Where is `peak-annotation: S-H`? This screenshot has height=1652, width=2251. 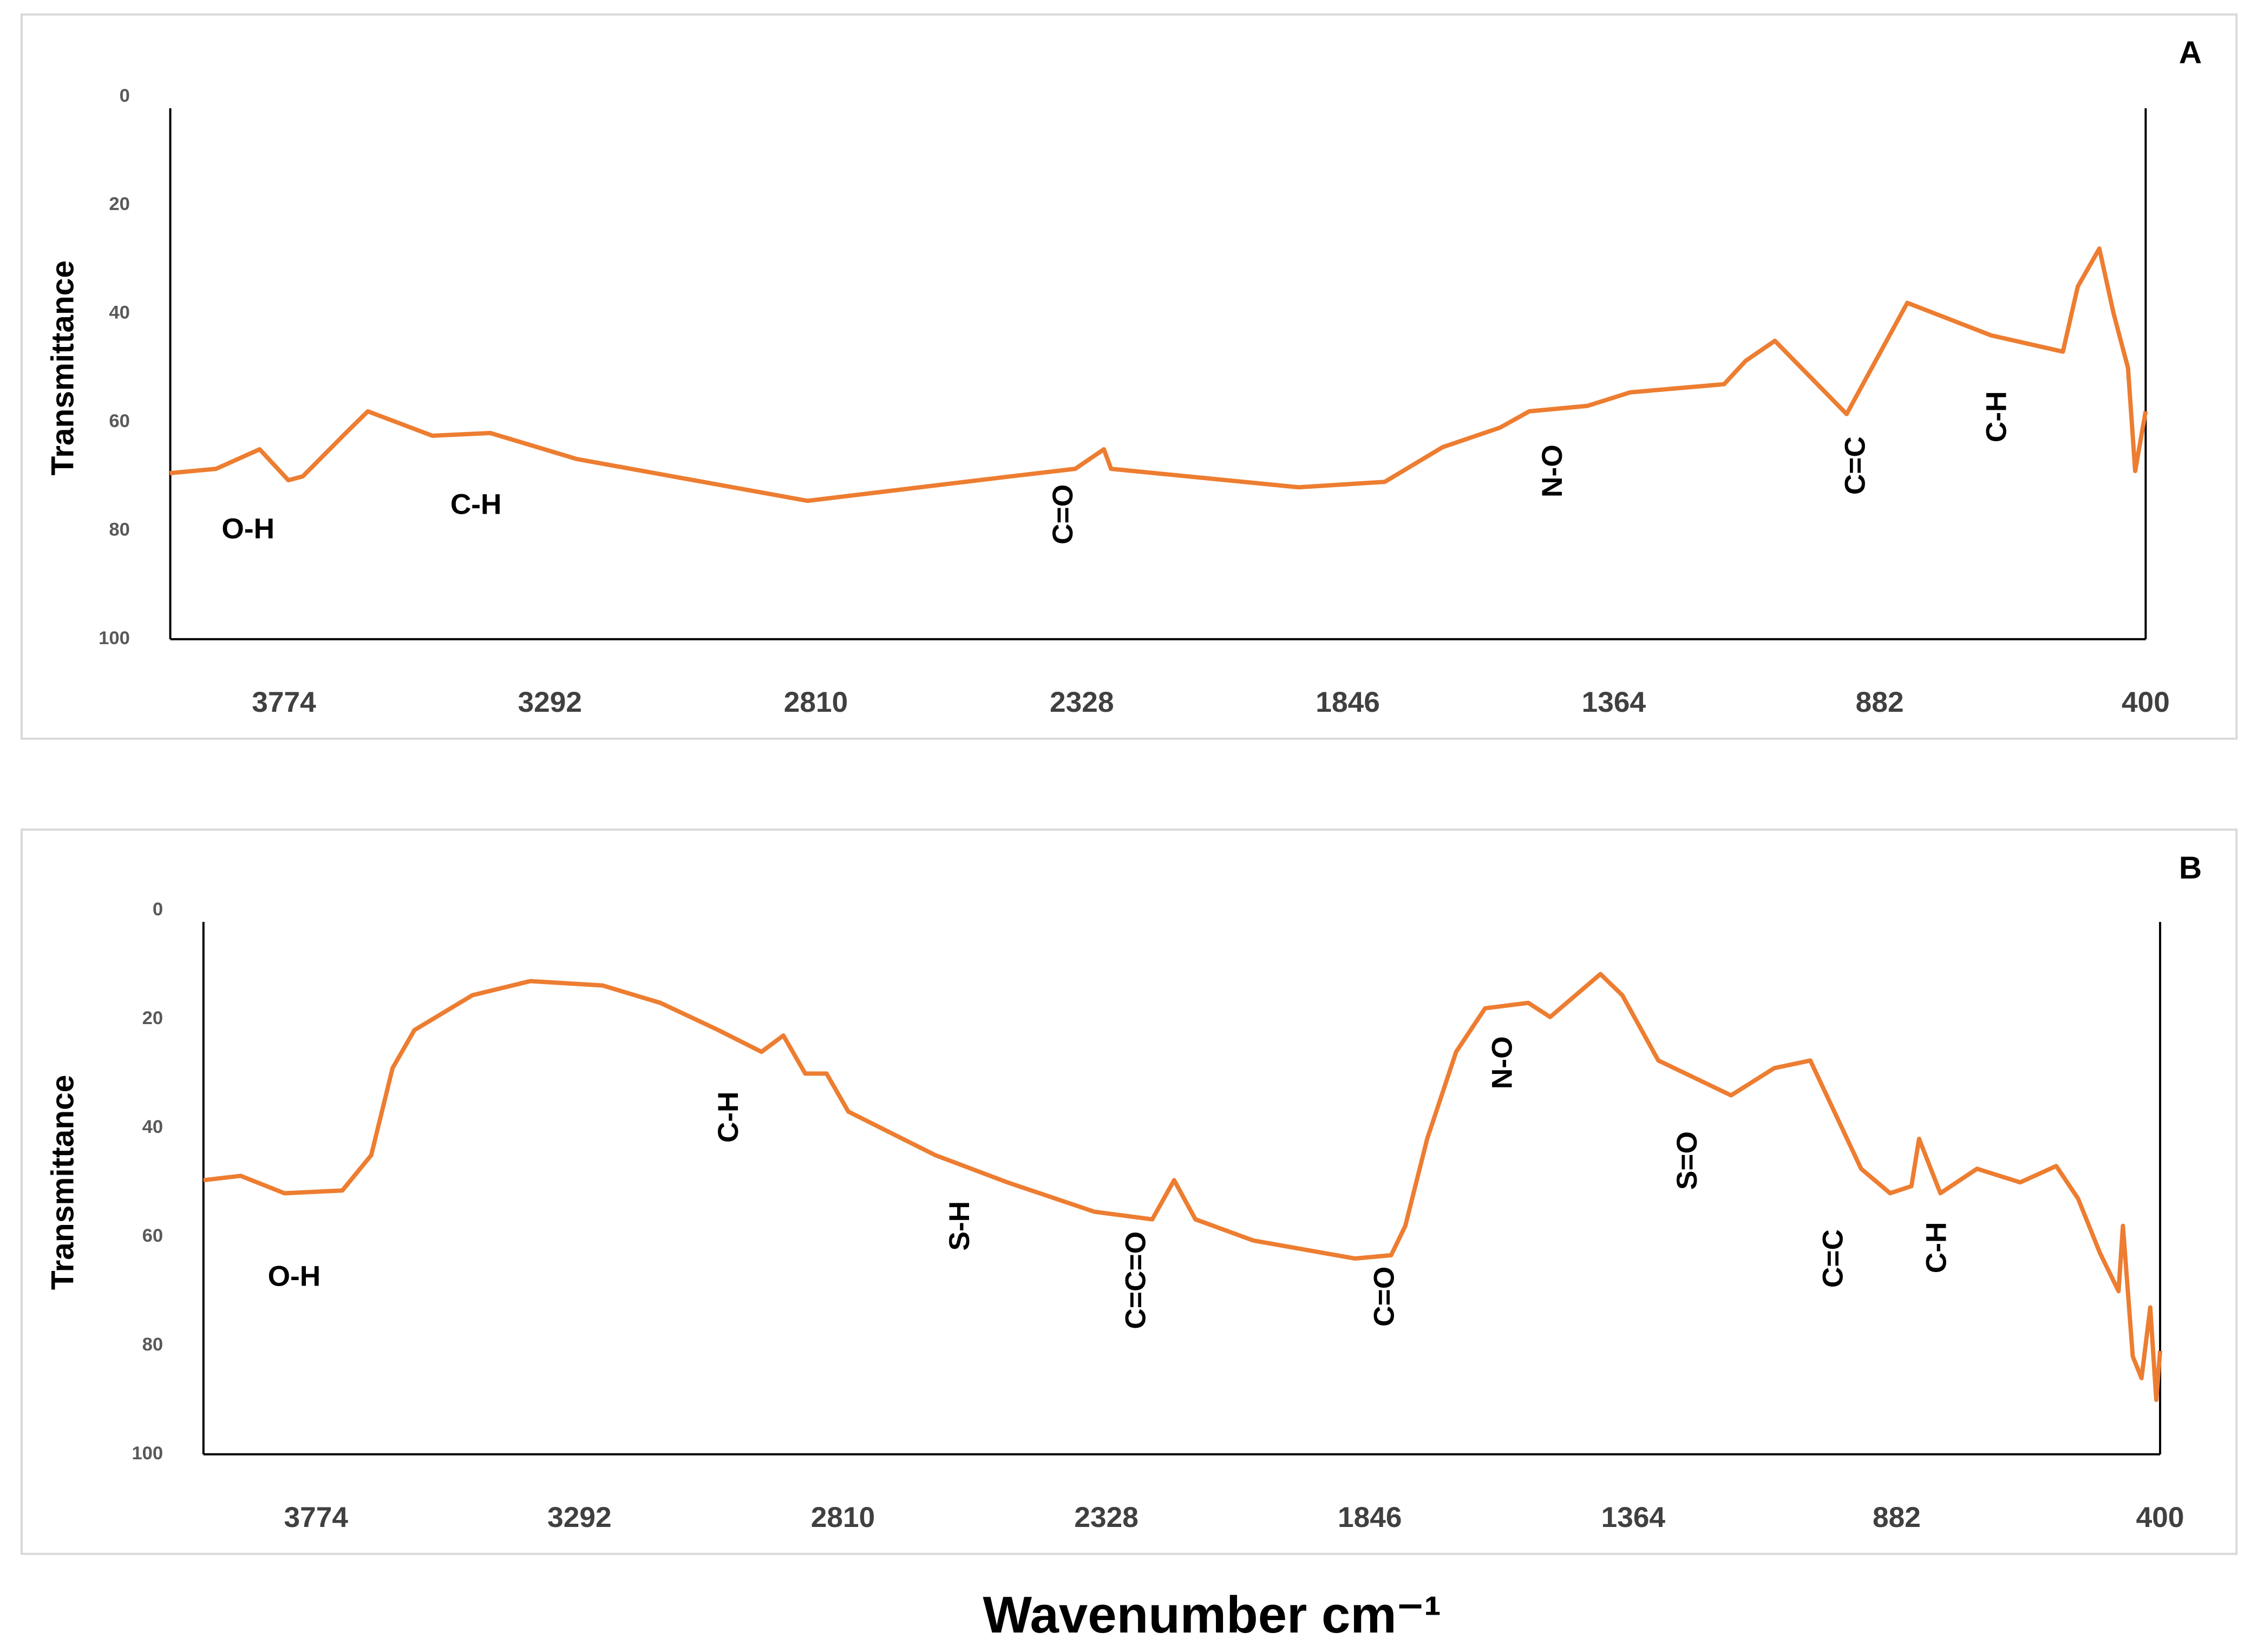
peak-annotation: S-H is located at coordinates (960, 1226).